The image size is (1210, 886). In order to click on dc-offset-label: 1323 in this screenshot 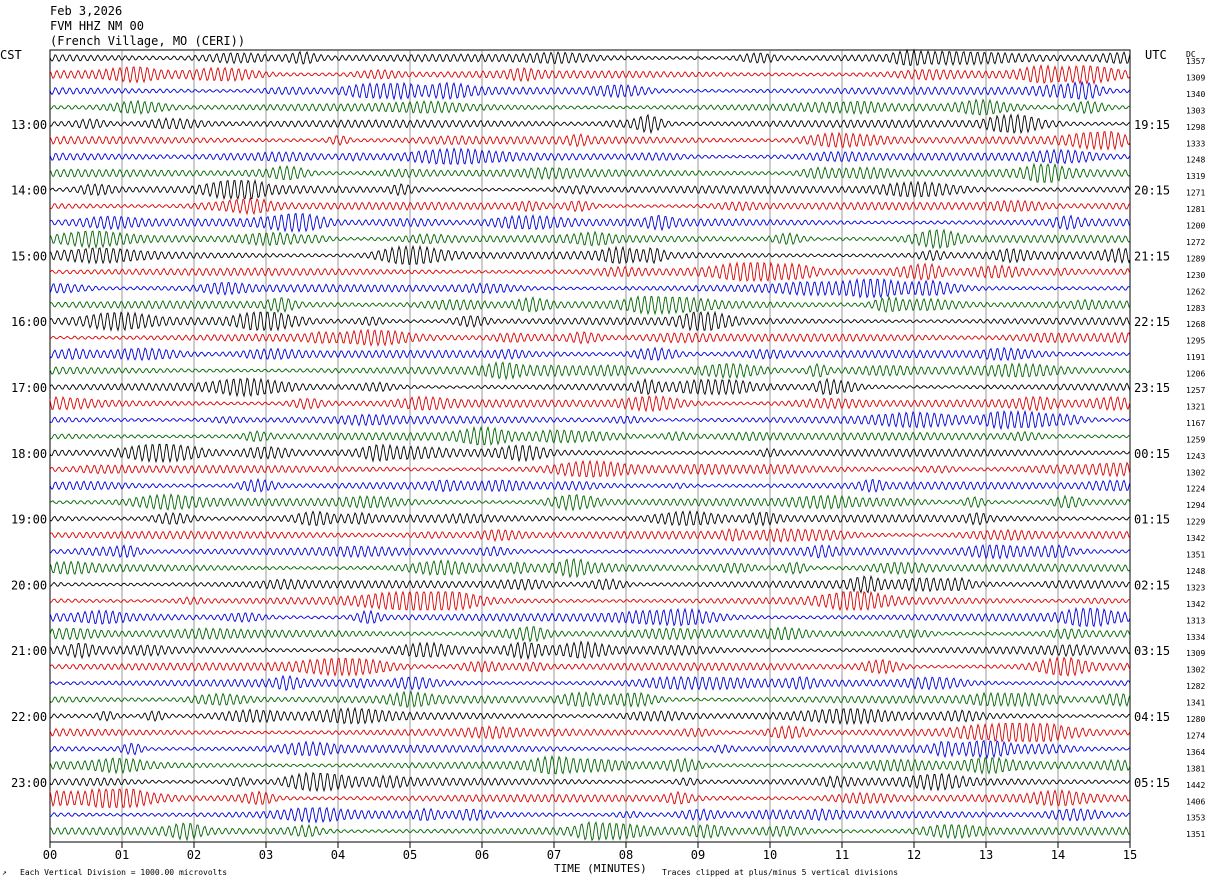, I will do `click(1195, 587)`.